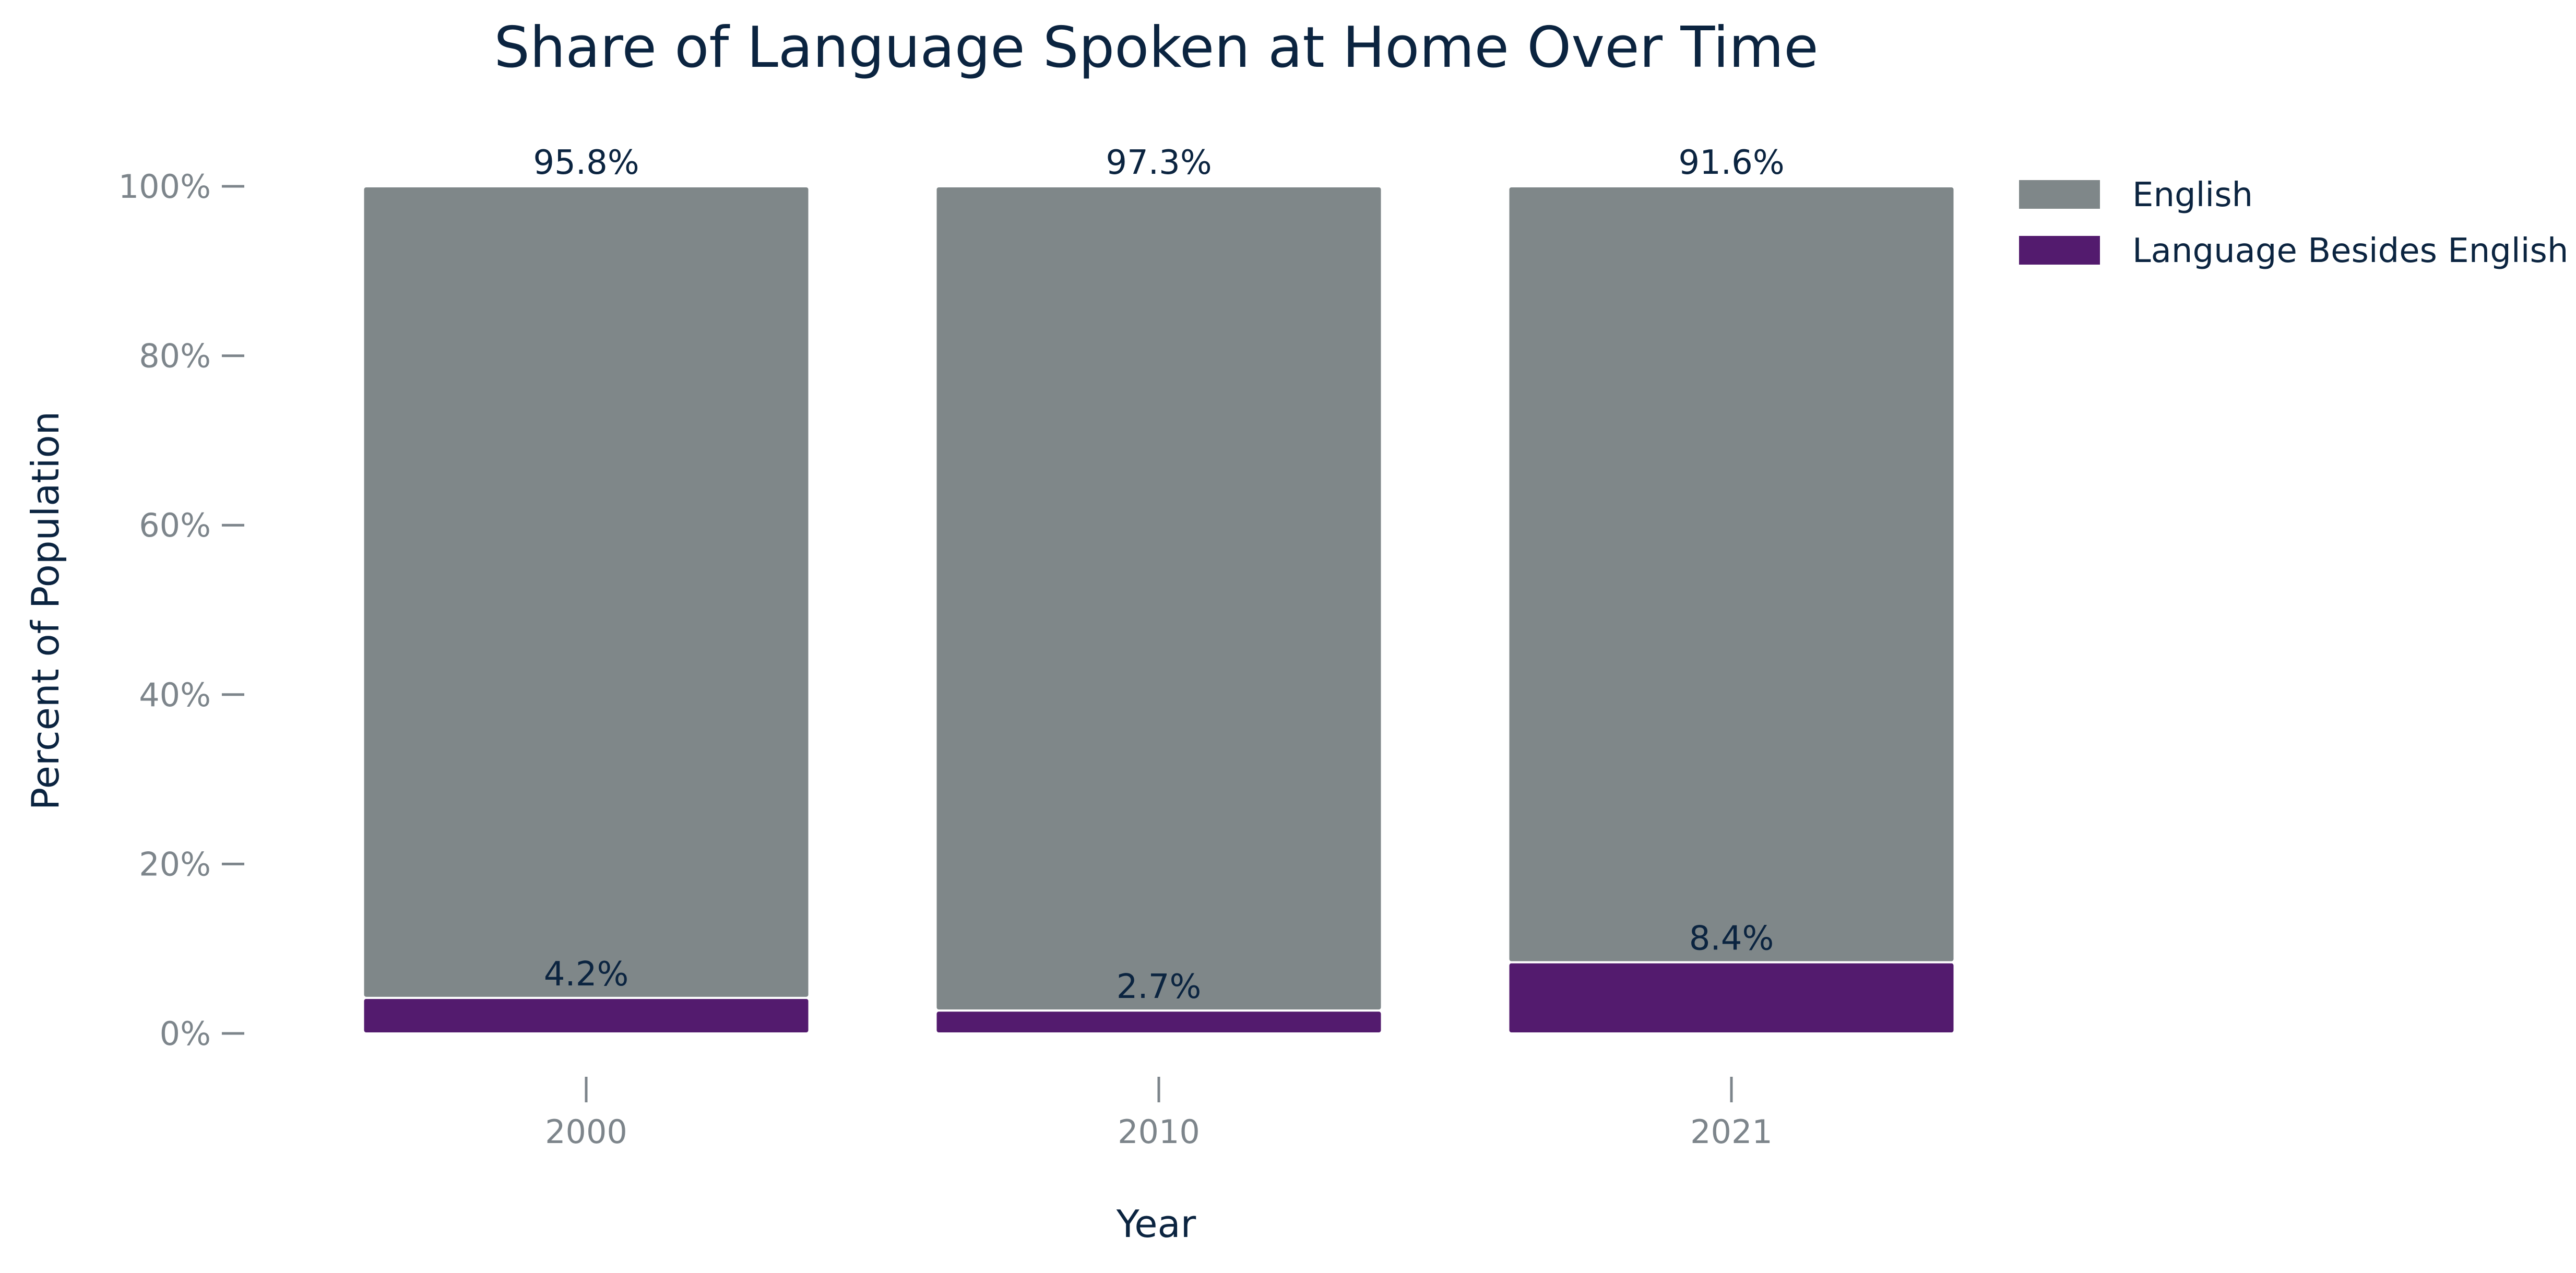 The height and width of the screenshot is (1273, 2576). What do you see at coordinates (586, 1132) in the screenshot?
I see `x-tick-label: 2000` at bounding box center [586, 1132].